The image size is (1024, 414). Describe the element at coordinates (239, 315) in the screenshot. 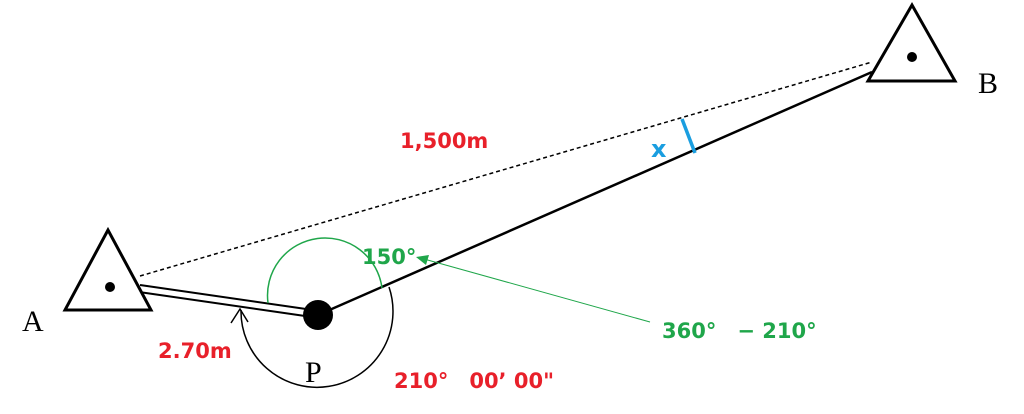

I see `arrow-head` at that location.